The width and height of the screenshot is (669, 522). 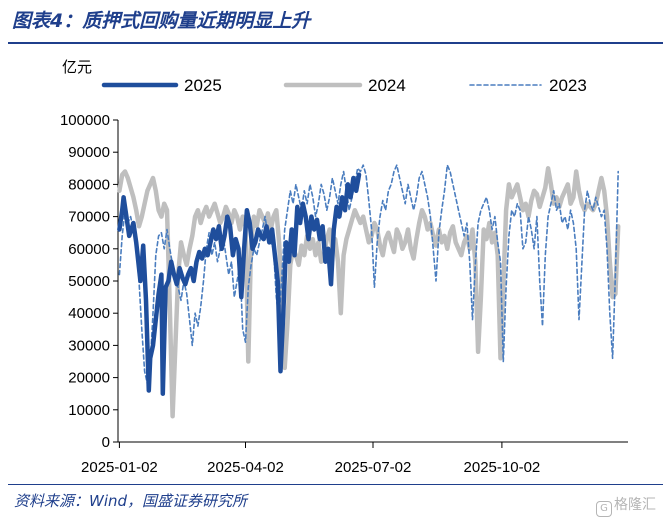 I want to click on source-note: 资料来源：Wind，国盛证券研究所, so click(x=131, y=501).